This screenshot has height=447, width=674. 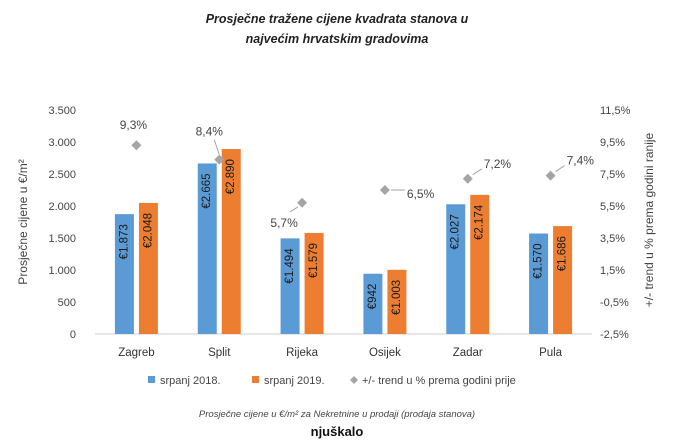 I want to click on trend-marker-pula, so click(x=550, y=175).